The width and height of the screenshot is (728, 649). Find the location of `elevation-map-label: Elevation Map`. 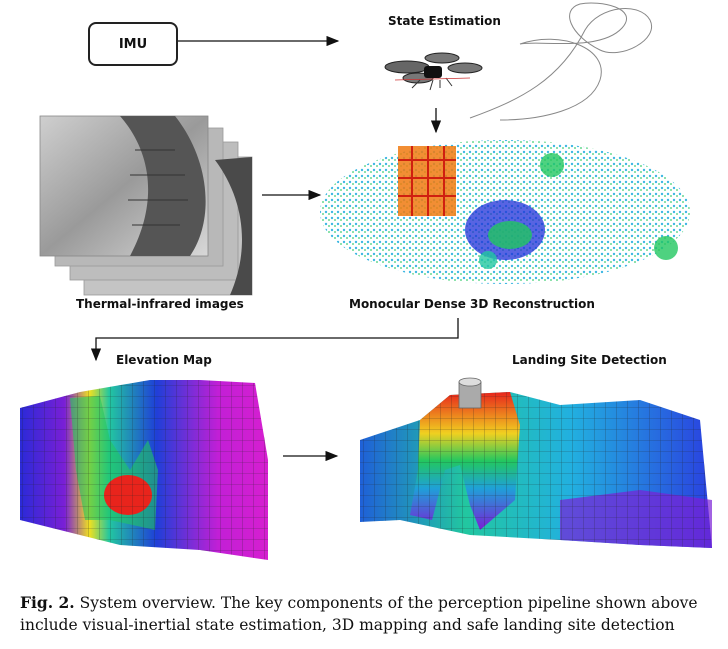

elevation-map-label: Elevation Map is located at coordinates (164, 360).